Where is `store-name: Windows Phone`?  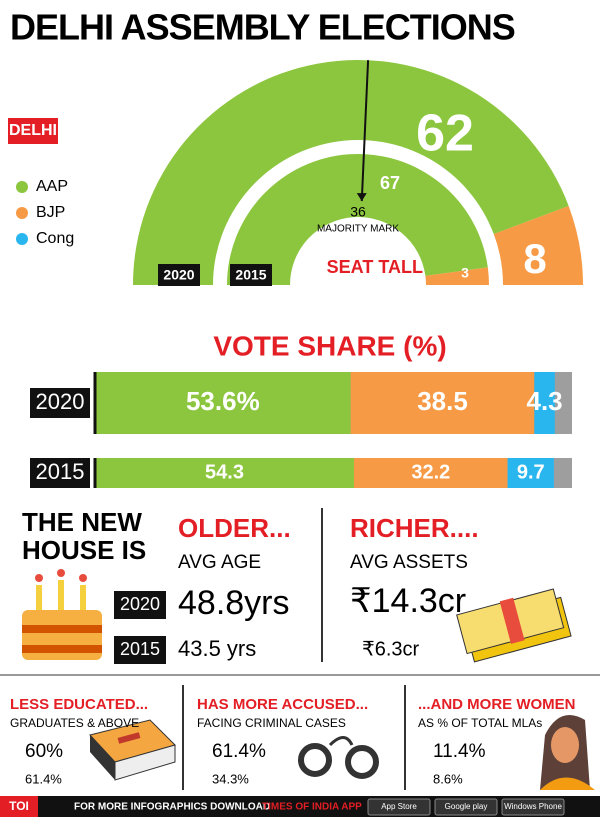
store-name: Windows Phone is located at coordinates (533, 806).